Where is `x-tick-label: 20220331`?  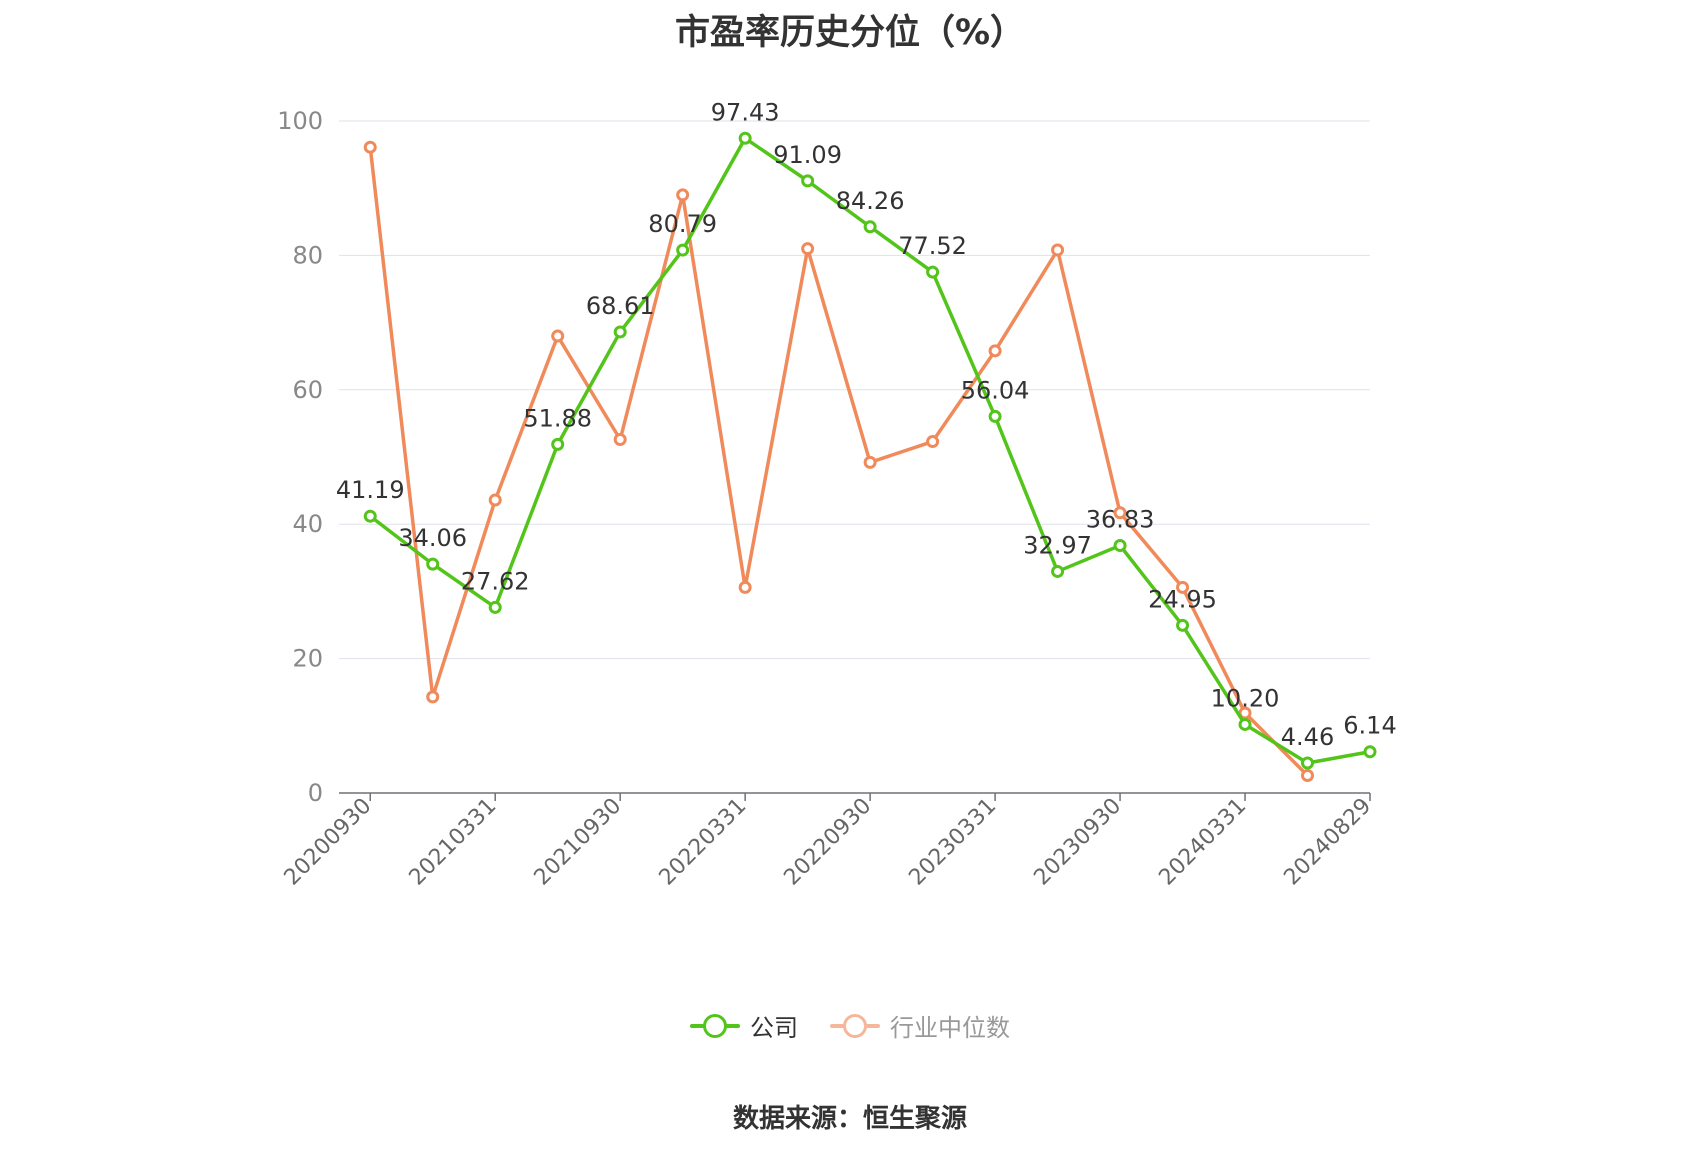
x-tick-label: 20220331 is located at coordinates (703, 842).